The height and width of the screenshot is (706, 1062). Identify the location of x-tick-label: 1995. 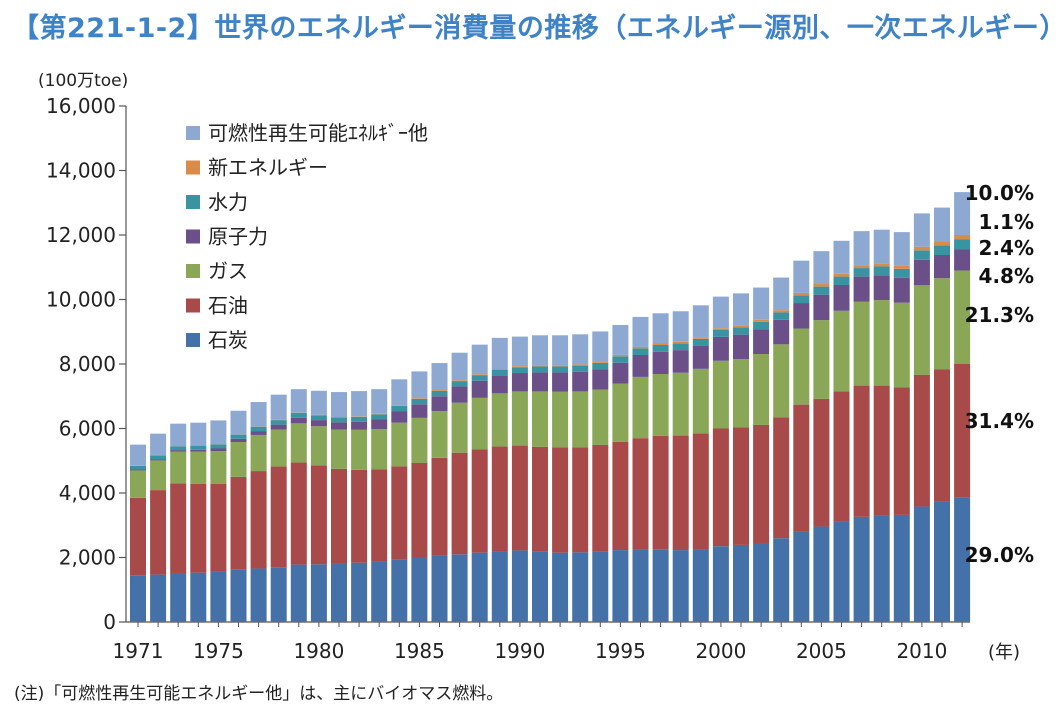
(620, 651).